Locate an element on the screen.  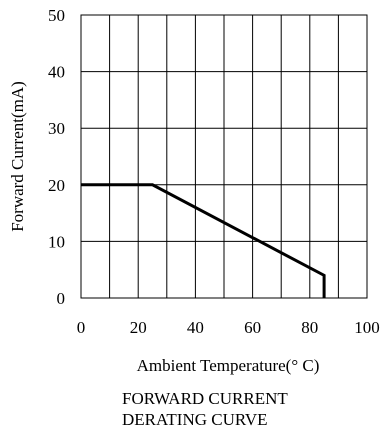
x-tick-label: 40 is located at coordinates (195, 327).